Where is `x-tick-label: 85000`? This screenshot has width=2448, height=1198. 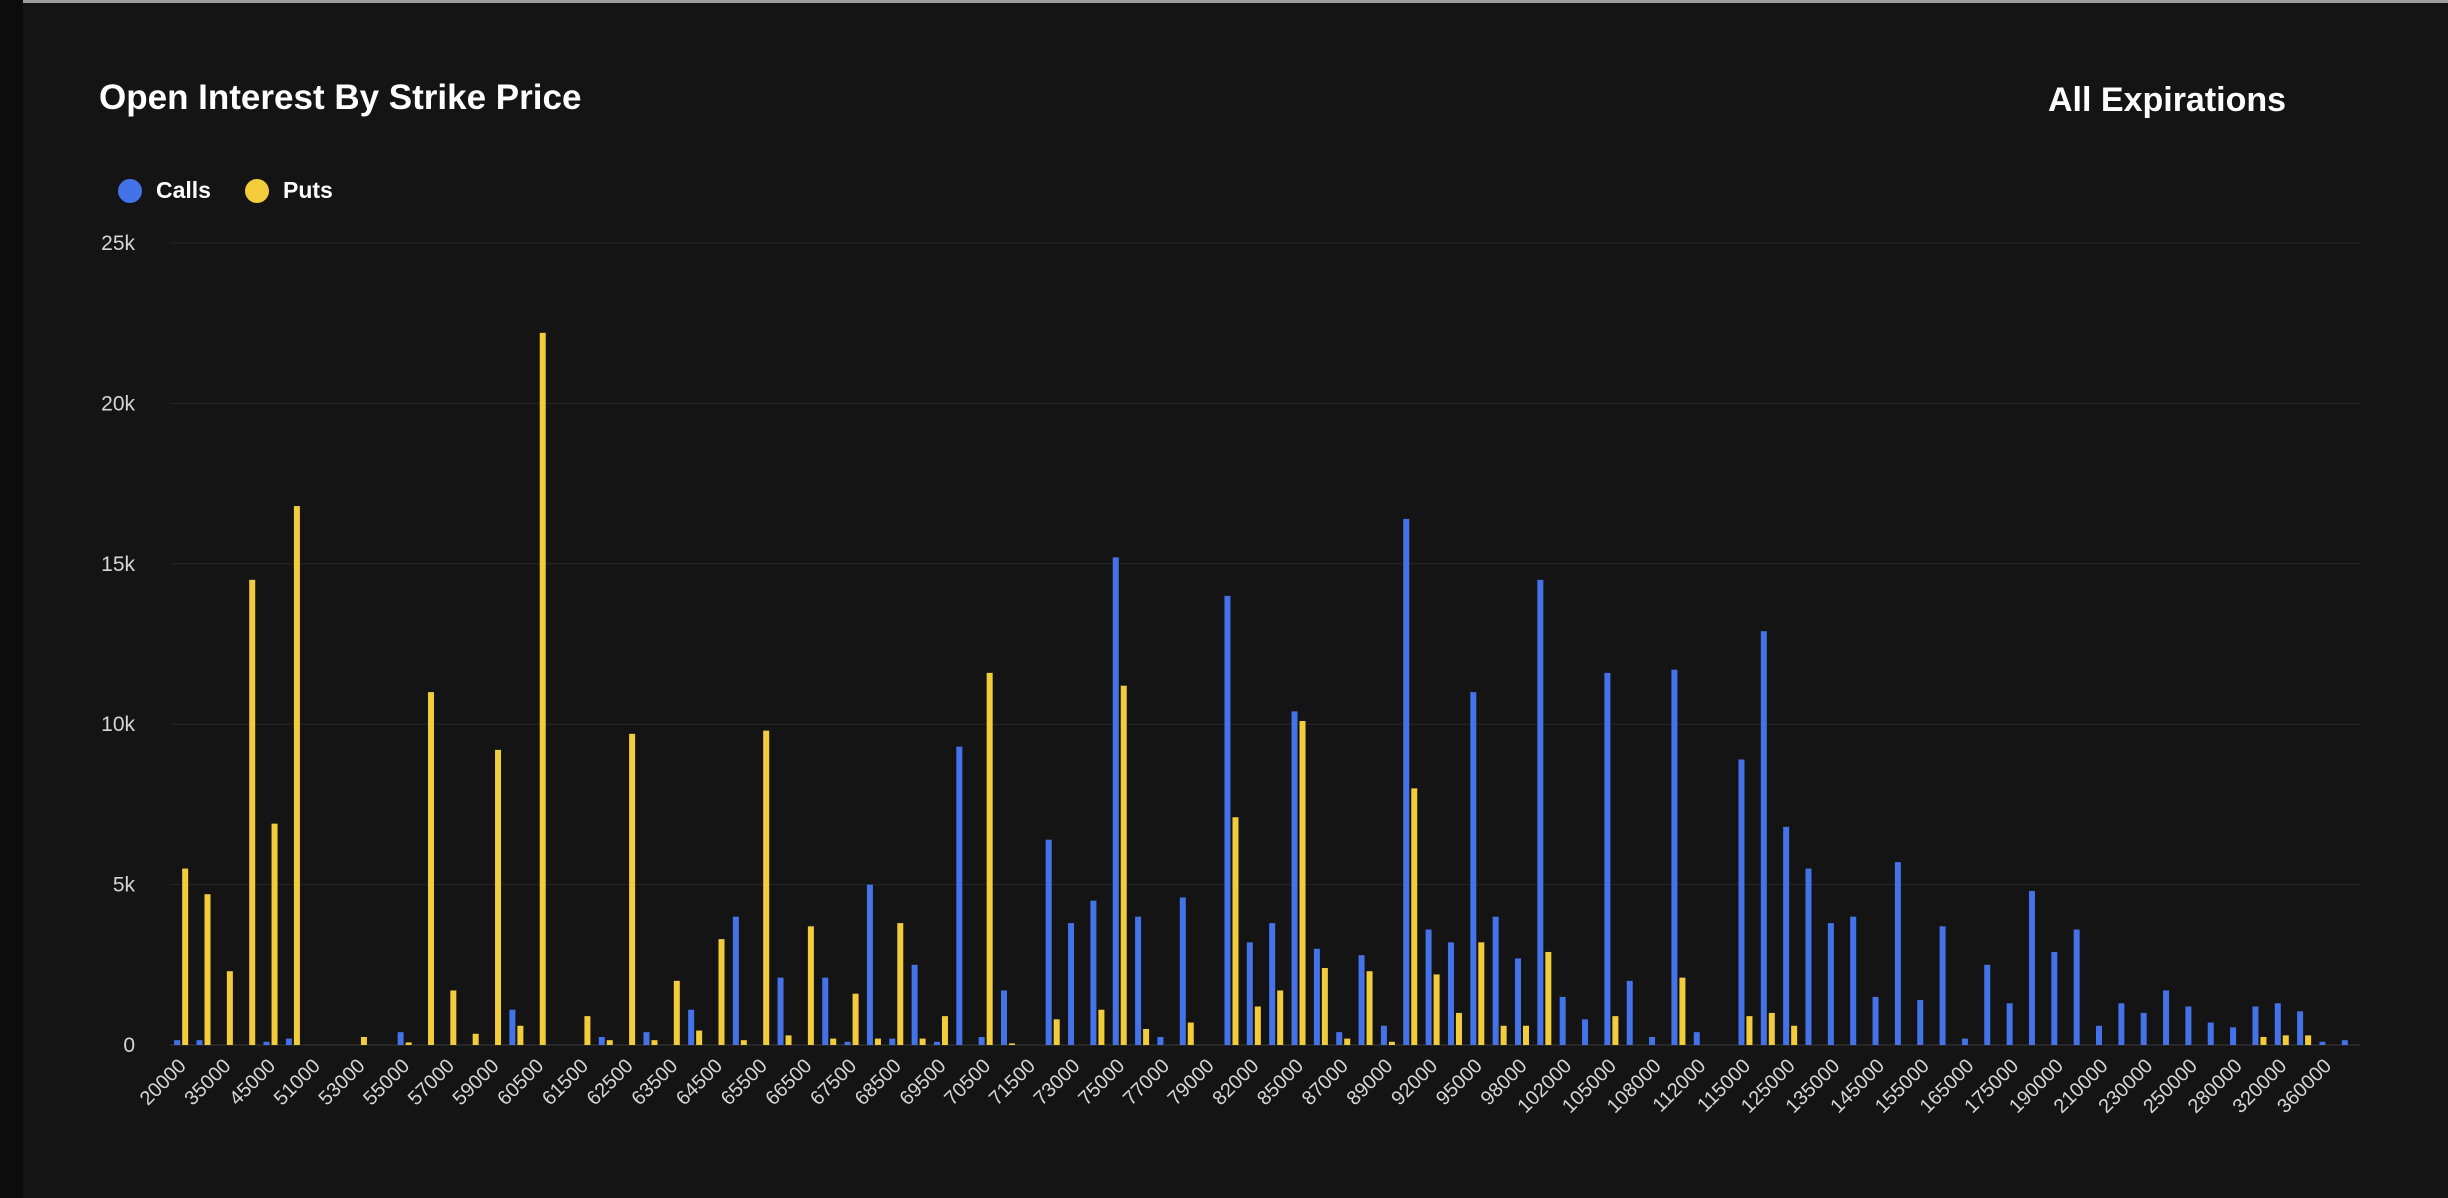
x-tick-label: 85000 is located at coordinates (1280, 1082).